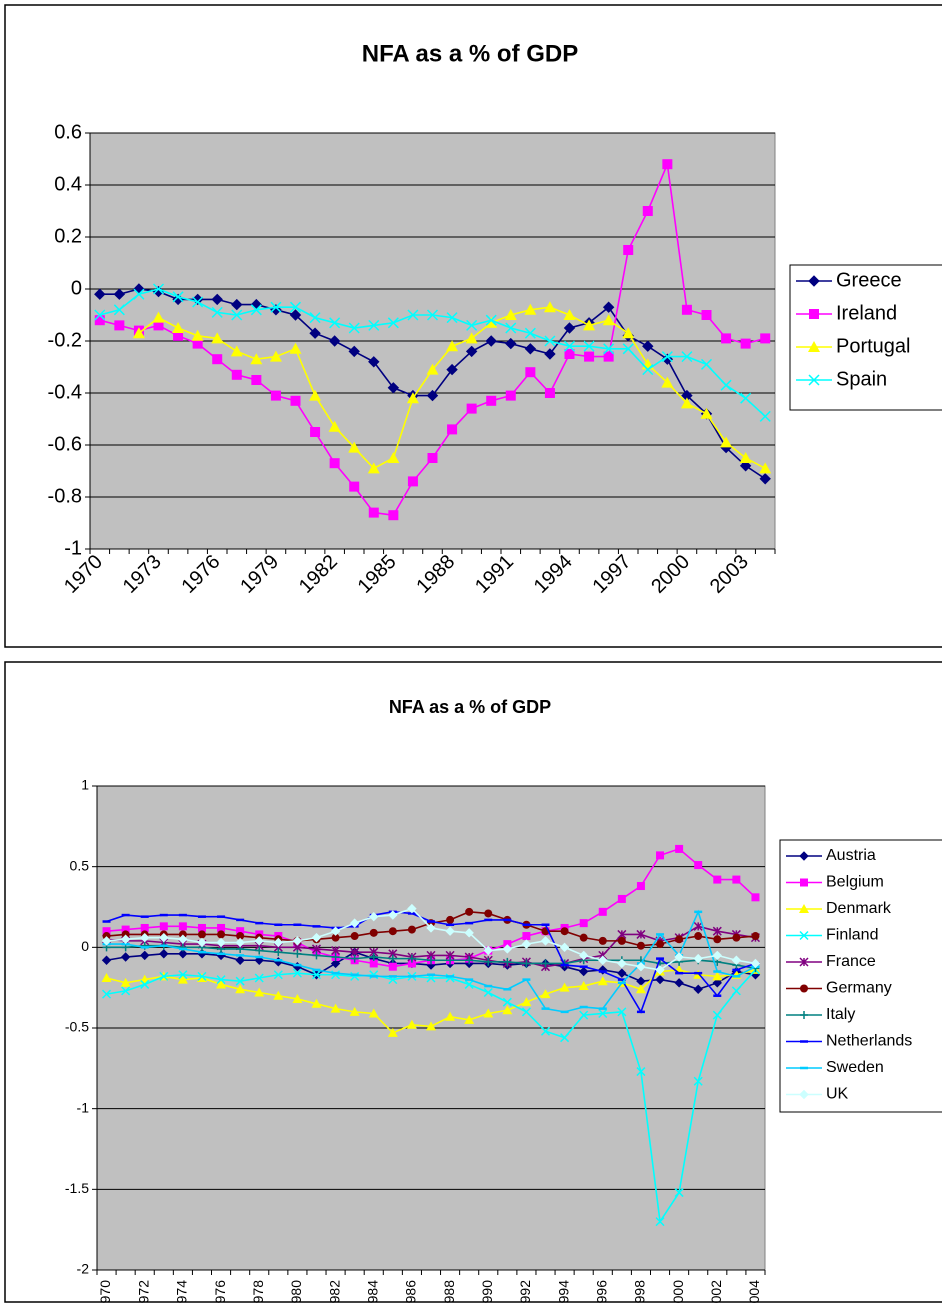  What do you see at coordinates (852, 935) in the screenshot?
I see `legend-label: Finland` at bounding box center [852, 935].